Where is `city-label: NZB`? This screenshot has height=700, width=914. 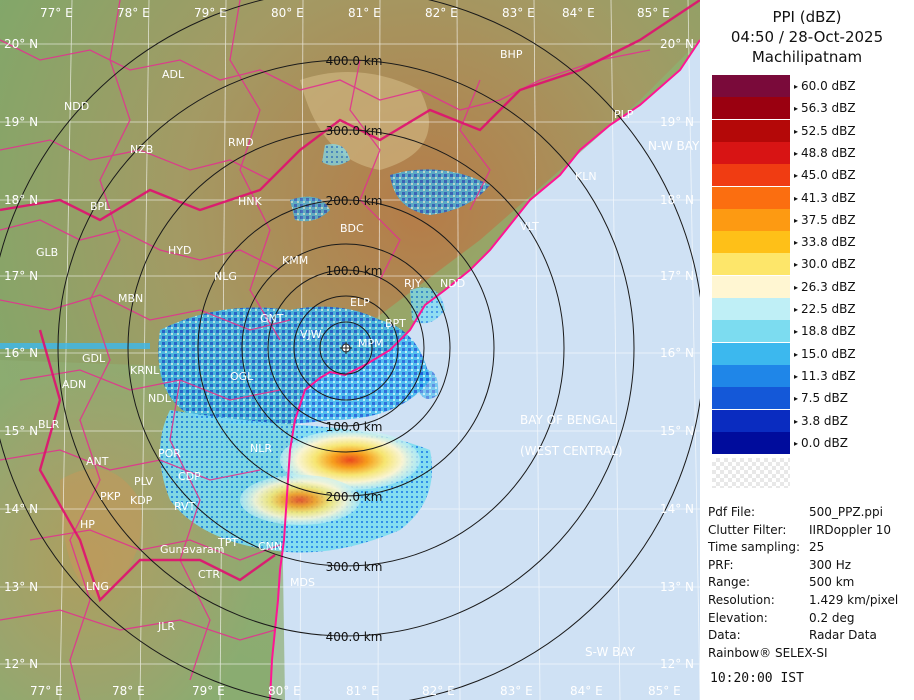 city-label: NZB is located at coordinates (141, 149).